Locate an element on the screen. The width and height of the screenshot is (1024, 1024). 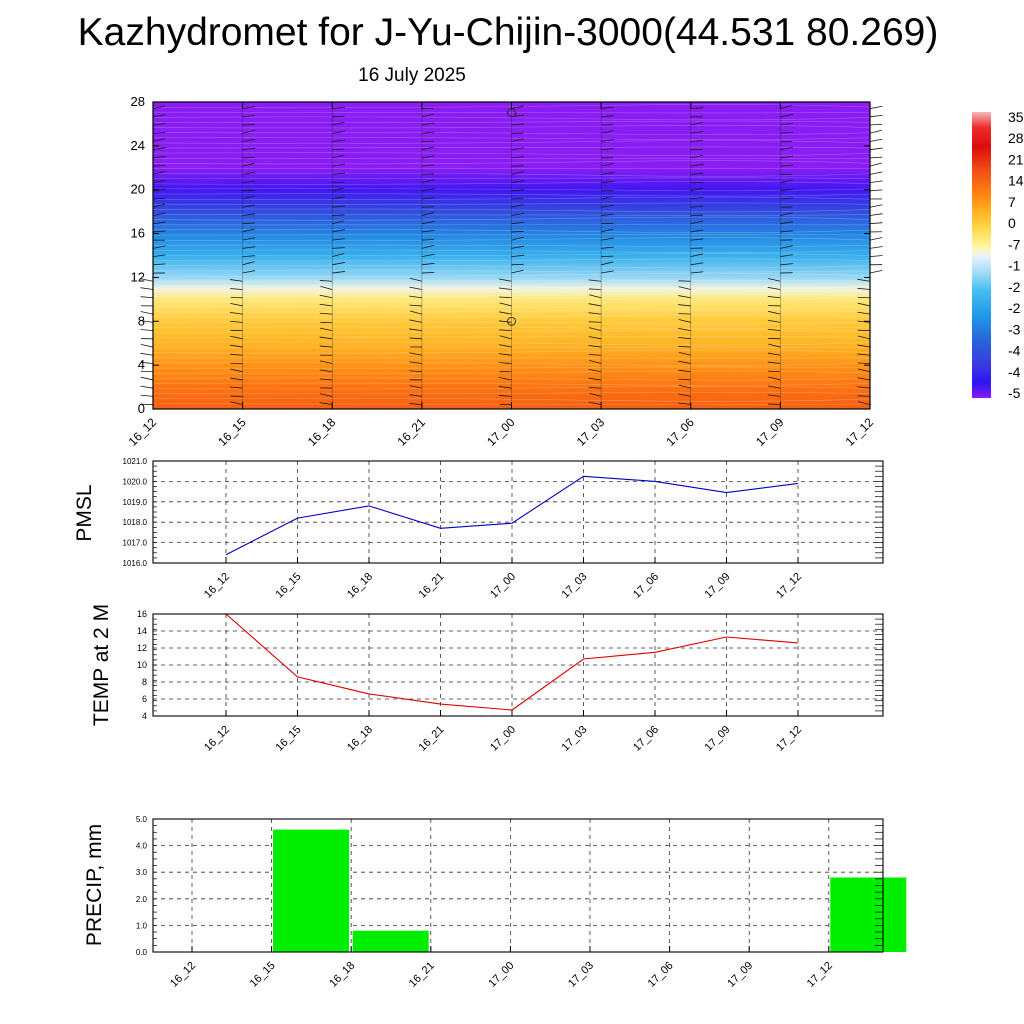
height-tick-label: 28 is located at coordinates (138, 101).